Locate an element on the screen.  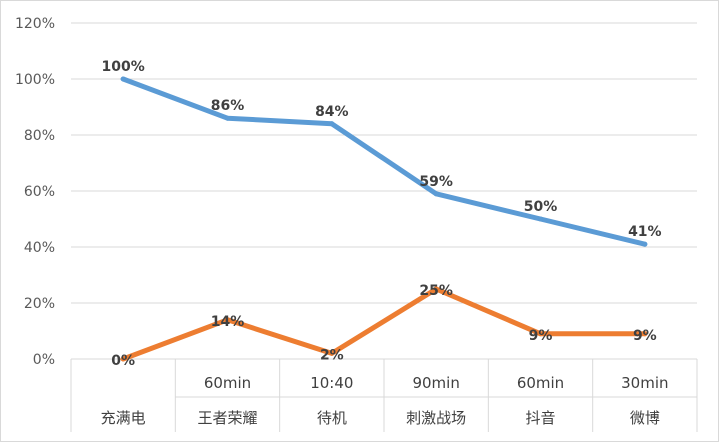
x-category-label: 待机 is located at coordinates (332, 418).